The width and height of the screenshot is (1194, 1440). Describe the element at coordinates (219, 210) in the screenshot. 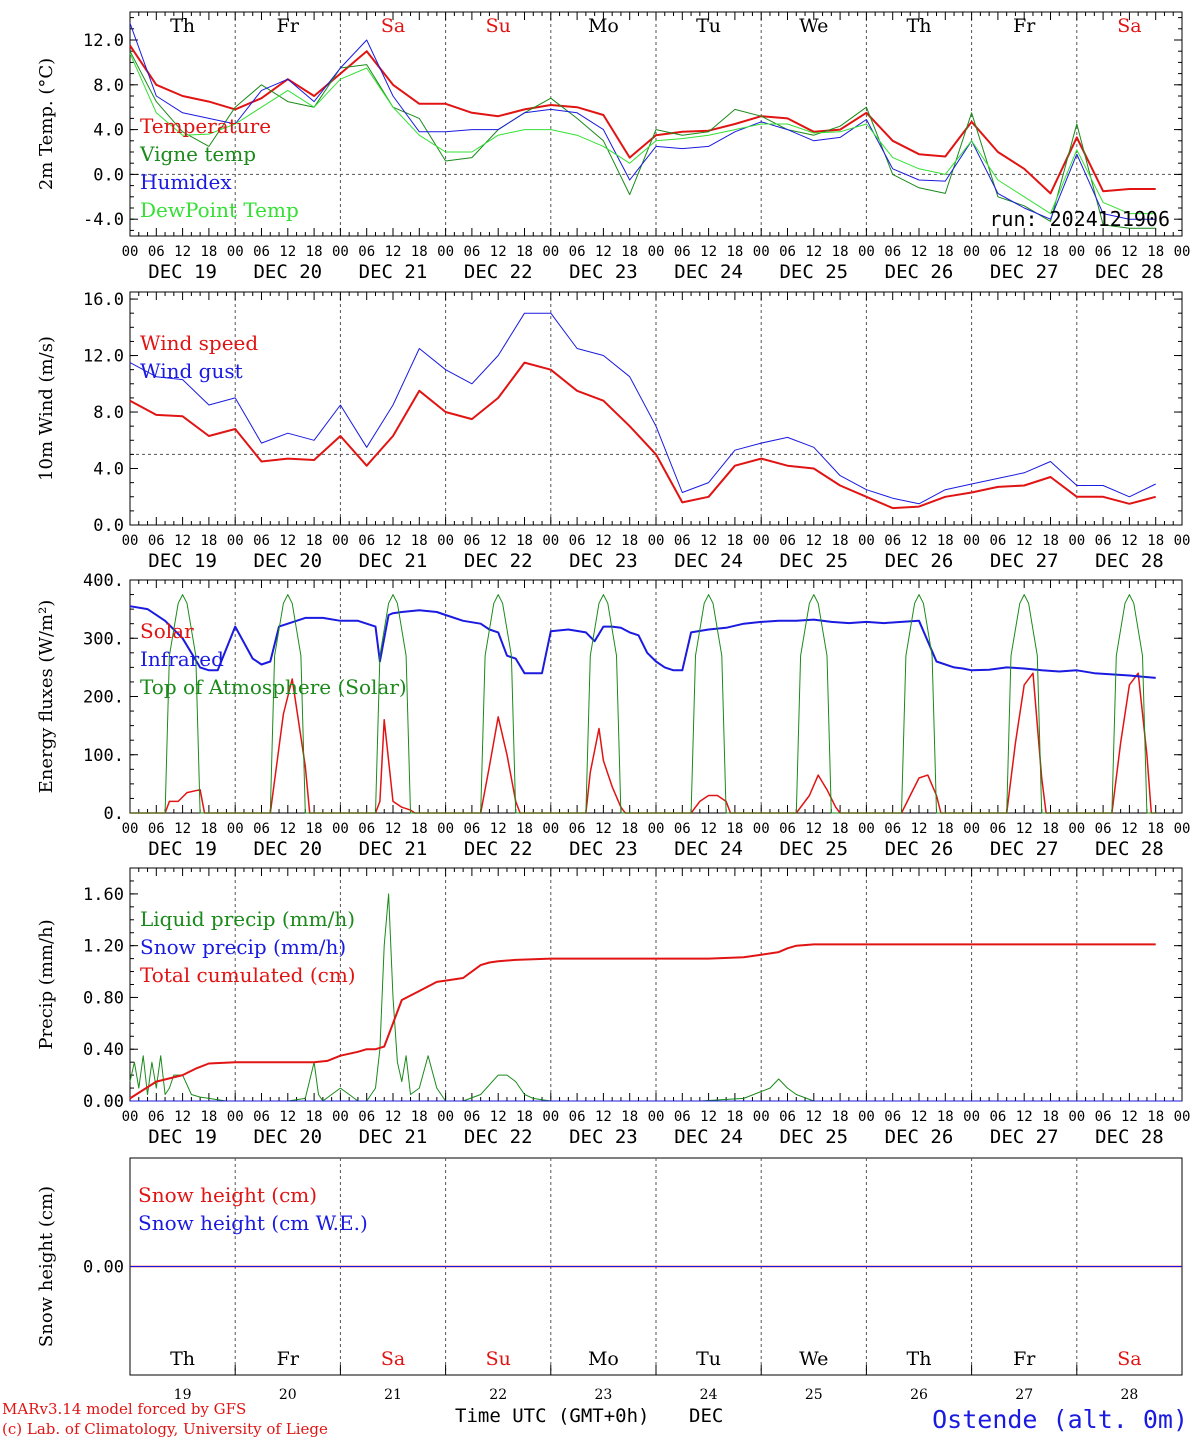

I see `legend-entry: DewPoint Temp` at that location.